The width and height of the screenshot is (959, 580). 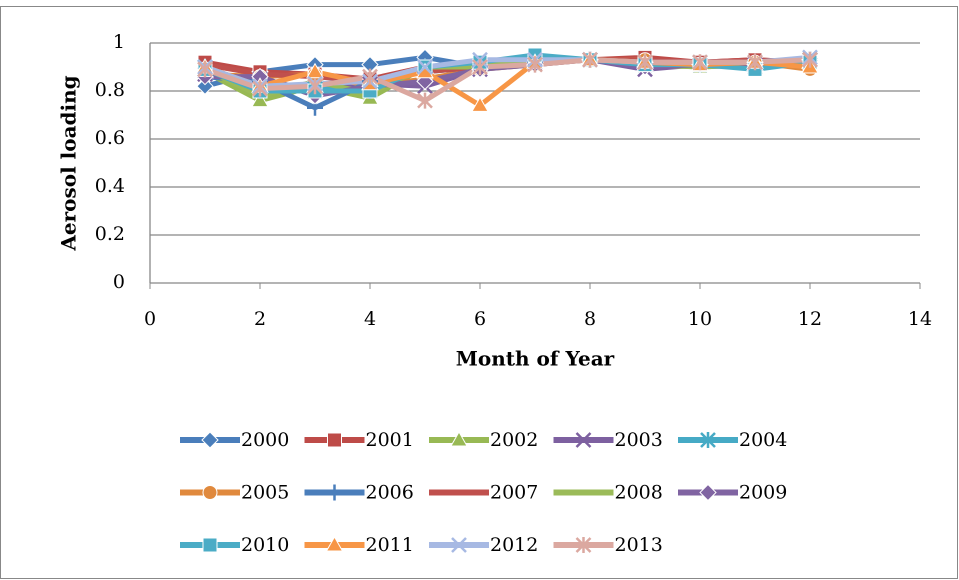 I want to click on x-tick-label: 2, so click(x=260, y=319).